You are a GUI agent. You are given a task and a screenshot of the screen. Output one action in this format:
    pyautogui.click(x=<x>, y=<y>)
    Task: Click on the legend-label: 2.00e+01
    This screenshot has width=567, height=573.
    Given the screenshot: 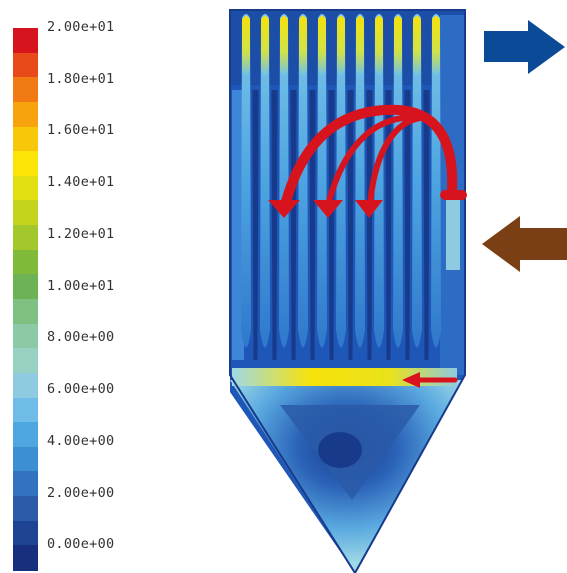 What is the action you would take?
    pyautogui.click(x=81, y=27)
    